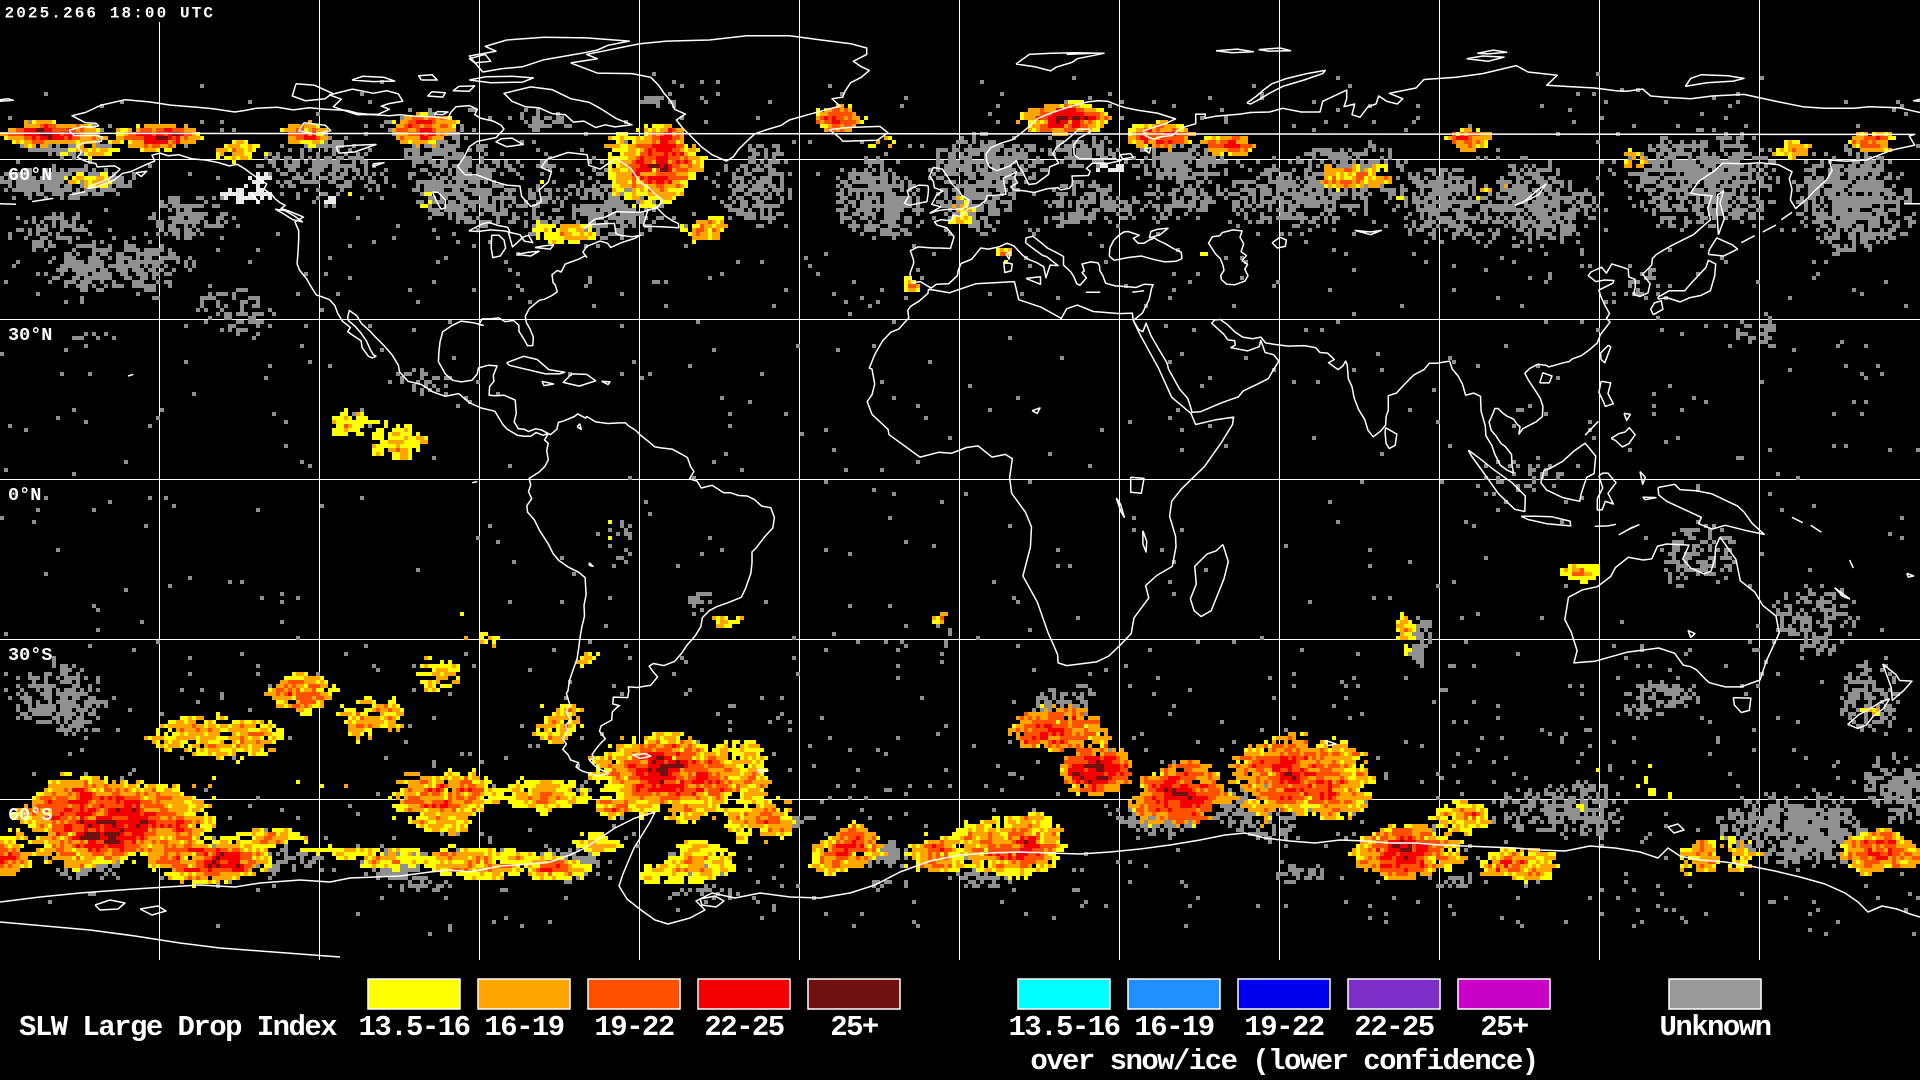  I want to click on svg-text: 0°N, so click(24, 495).